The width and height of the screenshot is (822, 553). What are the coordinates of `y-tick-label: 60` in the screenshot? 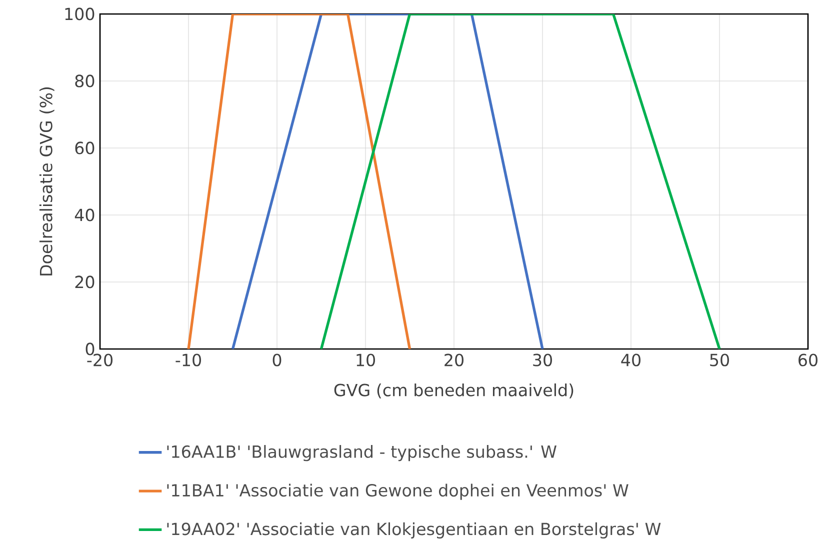 It's located at (84, 148).